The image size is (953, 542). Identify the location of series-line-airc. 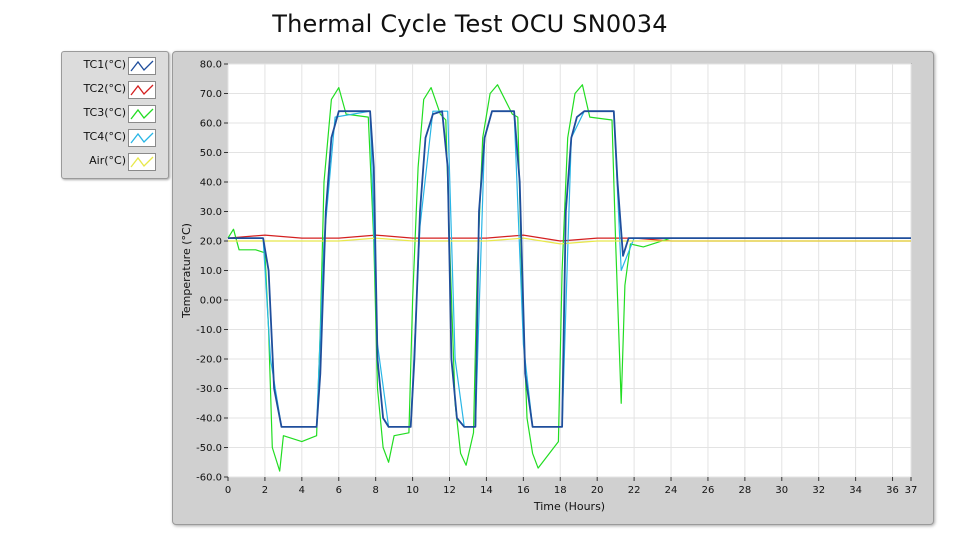
(569, 241).